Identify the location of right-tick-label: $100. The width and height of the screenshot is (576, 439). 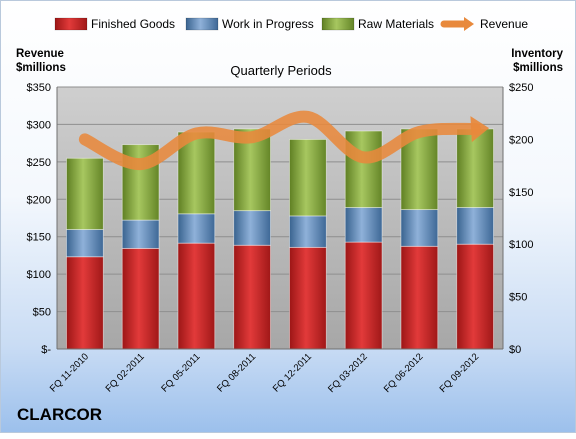
(521, 245).